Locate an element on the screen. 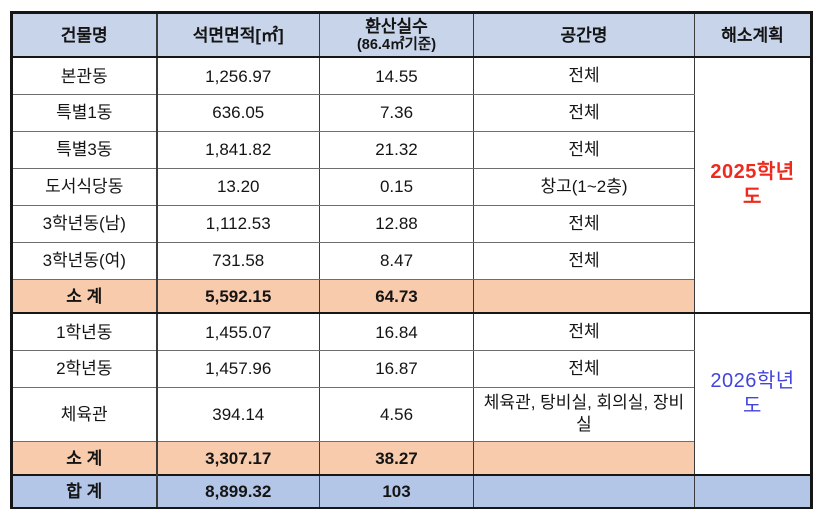 The width and height of the screenshot is (819, 509). rooms-cell: 0.15 is located at coordinates (396, 186).